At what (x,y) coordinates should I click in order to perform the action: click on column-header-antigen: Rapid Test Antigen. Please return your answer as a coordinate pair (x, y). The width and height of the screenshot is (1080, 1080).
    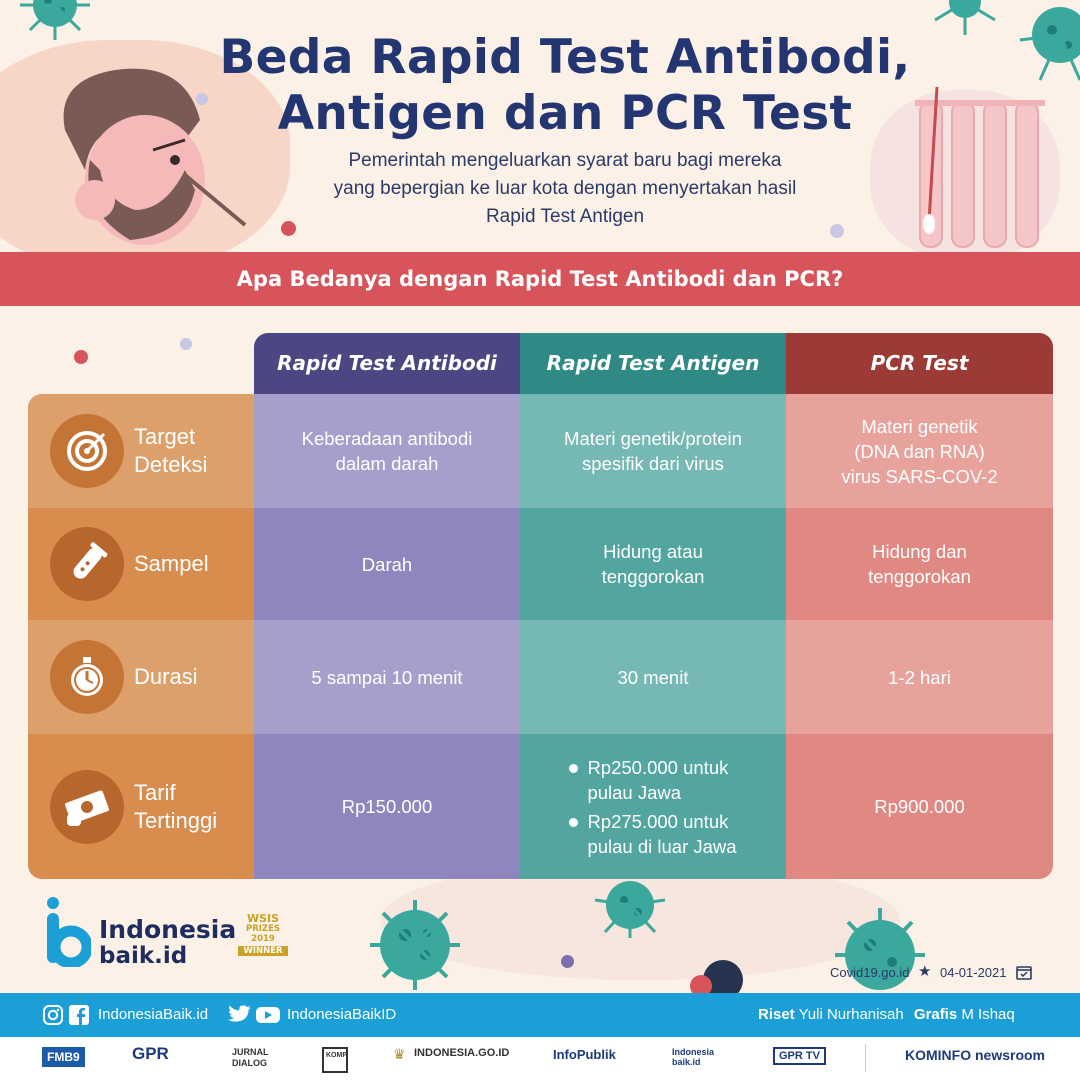
    Looking at the image, I should click on (653, 363).